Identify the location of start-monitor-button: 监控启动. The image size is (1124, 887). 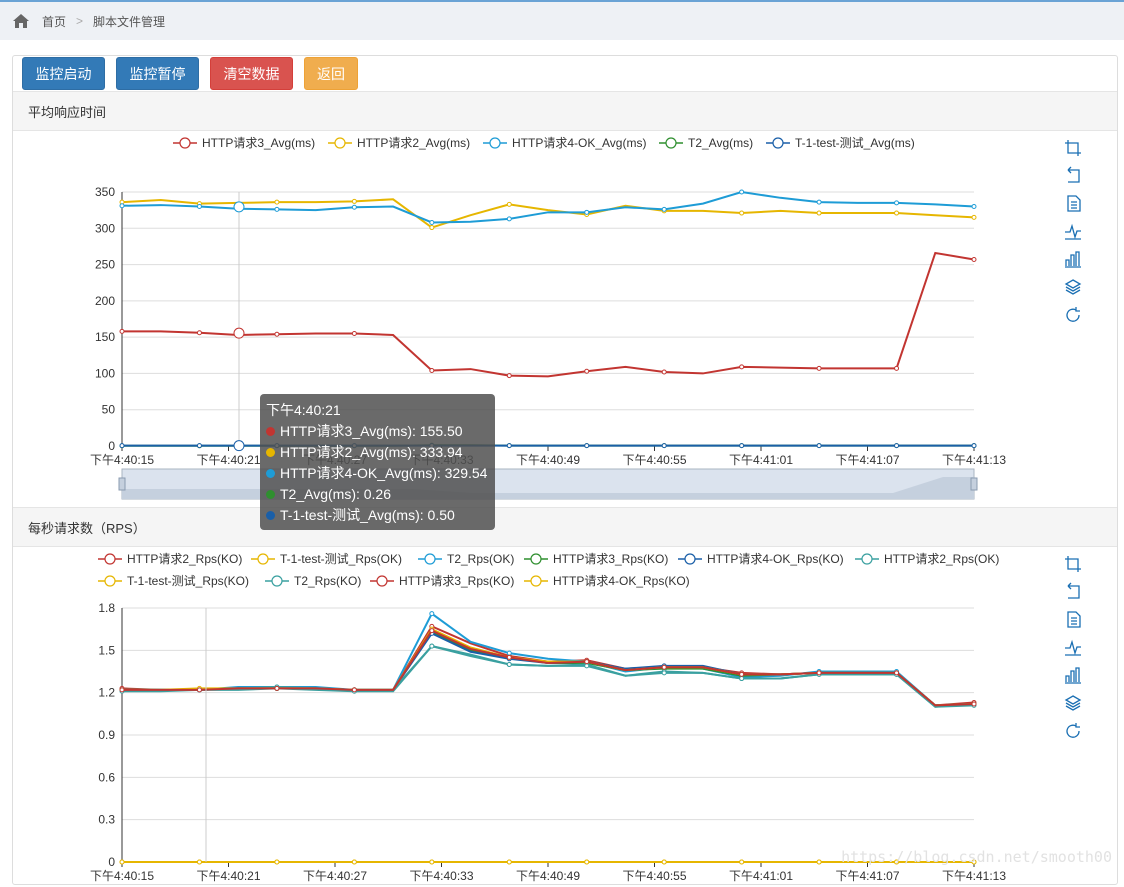
(63, 73).